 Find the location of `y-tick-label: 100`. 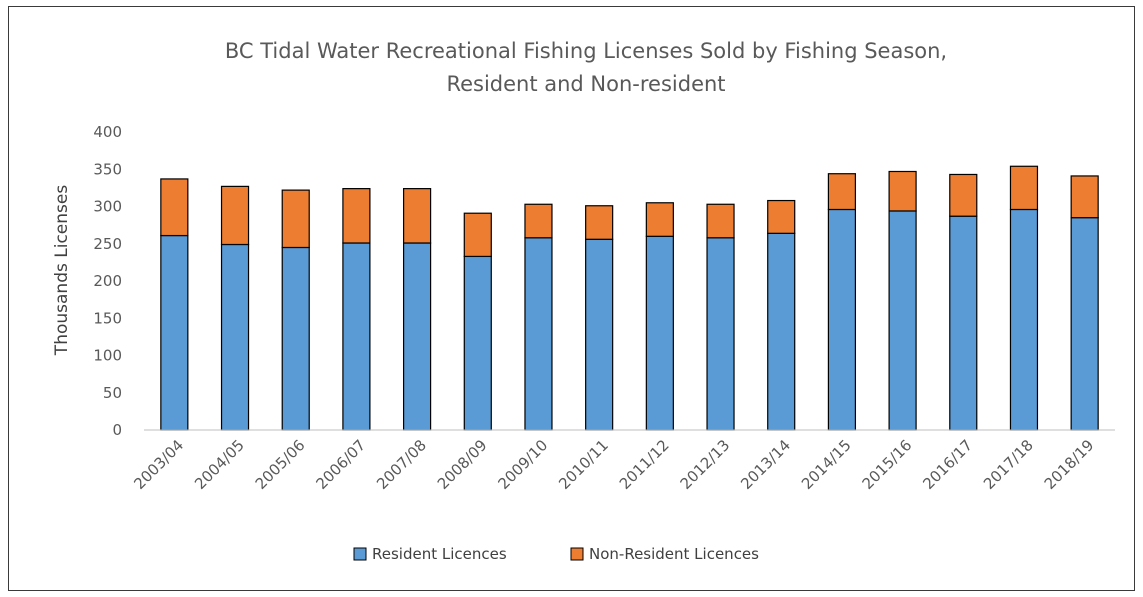

y-tick-label: 100 is located at coordinates (107, 356).